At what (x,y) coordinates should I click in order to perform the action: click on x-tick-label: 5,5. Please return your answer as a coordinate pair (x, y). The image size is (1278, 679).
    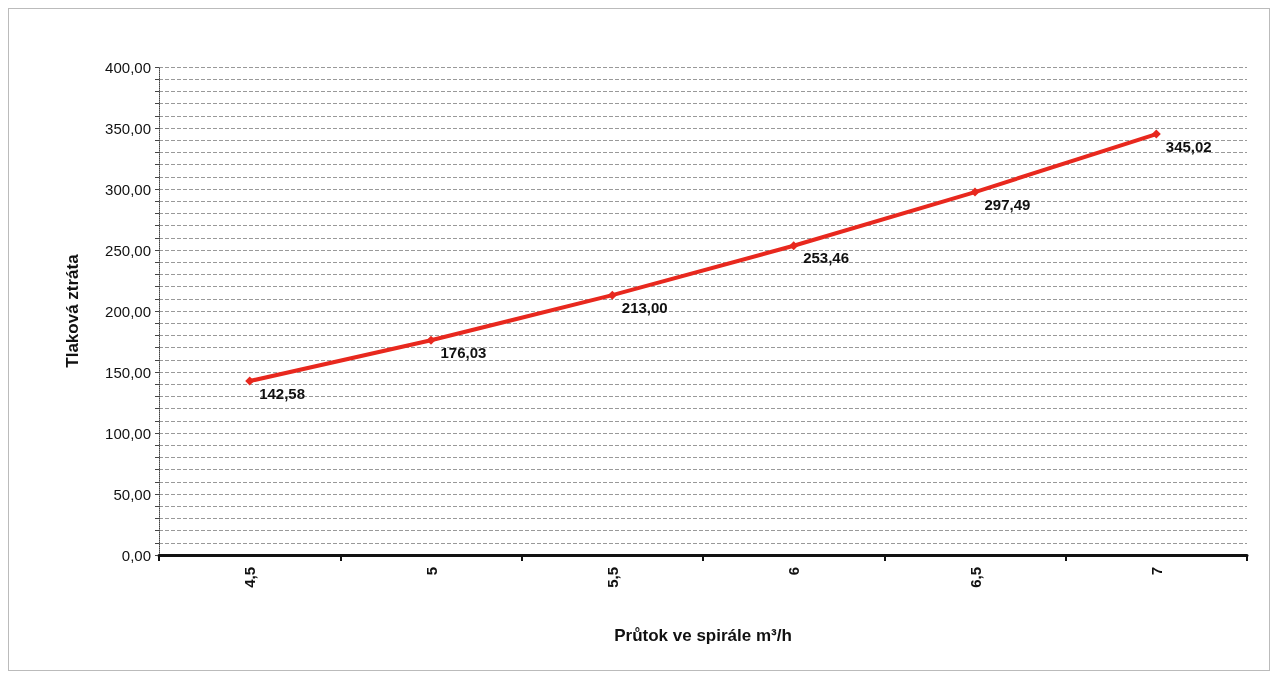
    Looking at the image, I should click on (612, 577).